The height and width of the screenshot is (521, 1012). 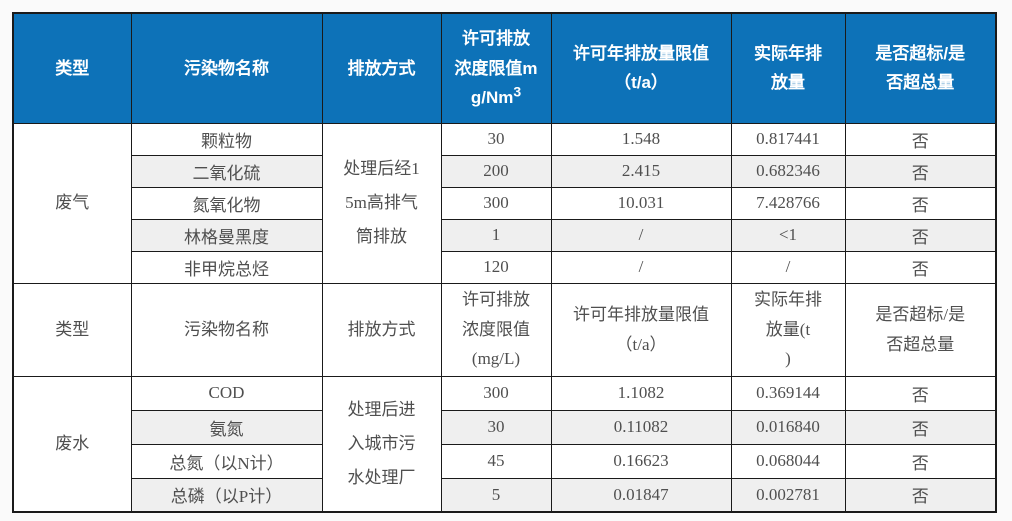 I want to click on water-header-actual: 实际年排 放量(t ), so click(x=788, y=329).